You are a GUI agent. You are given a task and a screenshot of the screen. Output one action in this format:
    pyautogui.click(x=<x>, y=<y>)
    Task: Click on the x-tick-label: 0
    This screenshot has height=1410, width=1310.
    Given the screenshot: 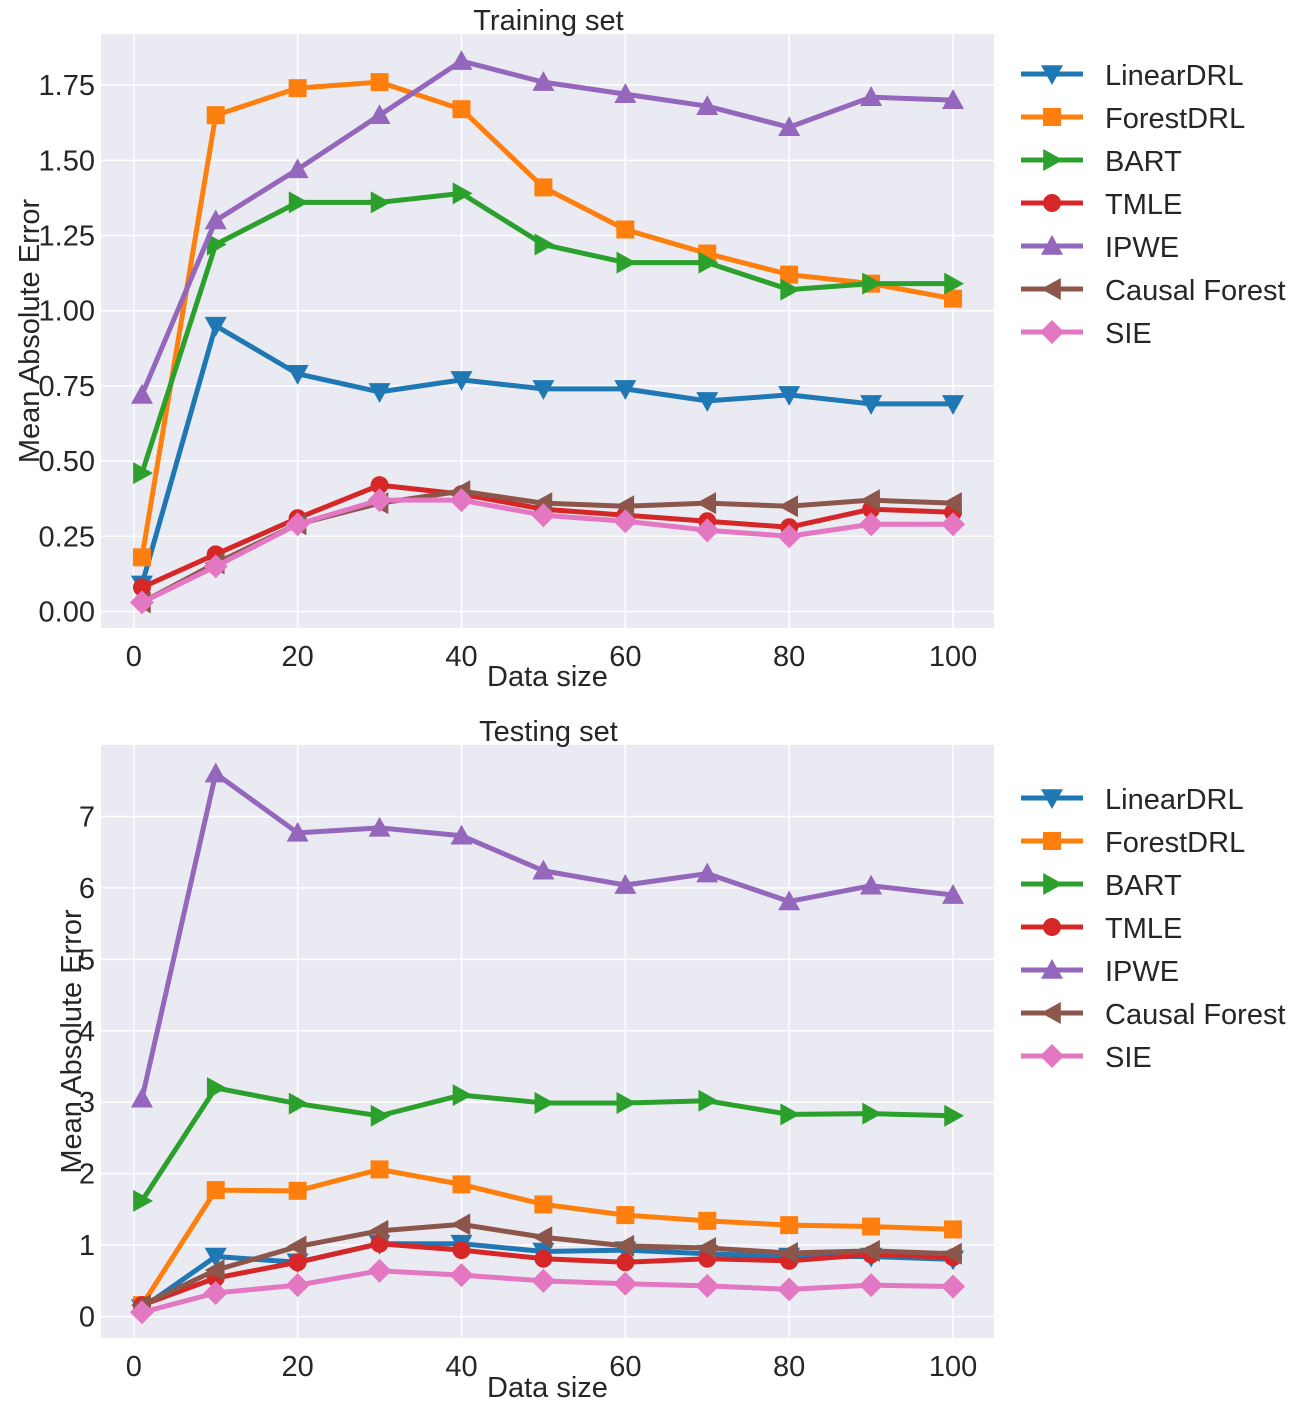 What is the action you would take?
    pyautogui.click(x=134, y=657)
    